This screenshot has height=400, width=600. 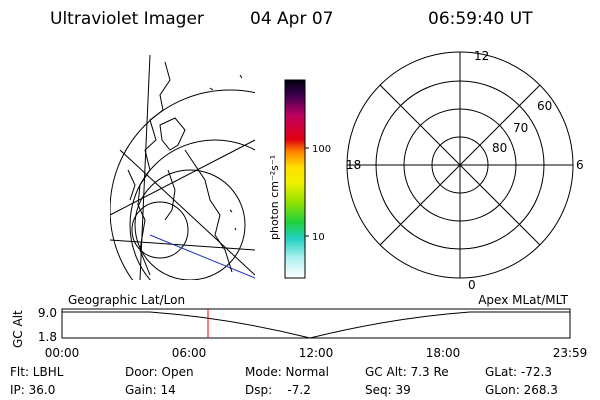 What do you see at coordinates (32, 390) in the screenshot?
I see `info-field: IP: 36.0` at bounding box center [32, 390].